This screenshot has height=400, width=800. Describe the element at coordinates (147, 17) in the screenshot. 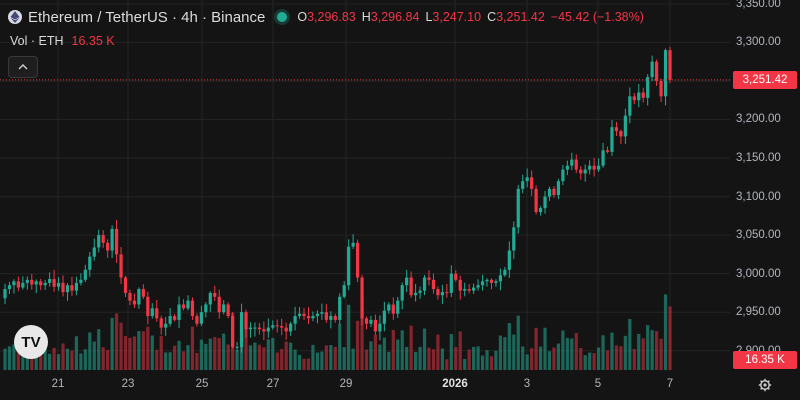

I see `symbol-title: Ethereum / TetherUS · 4h · Binance` at that location.